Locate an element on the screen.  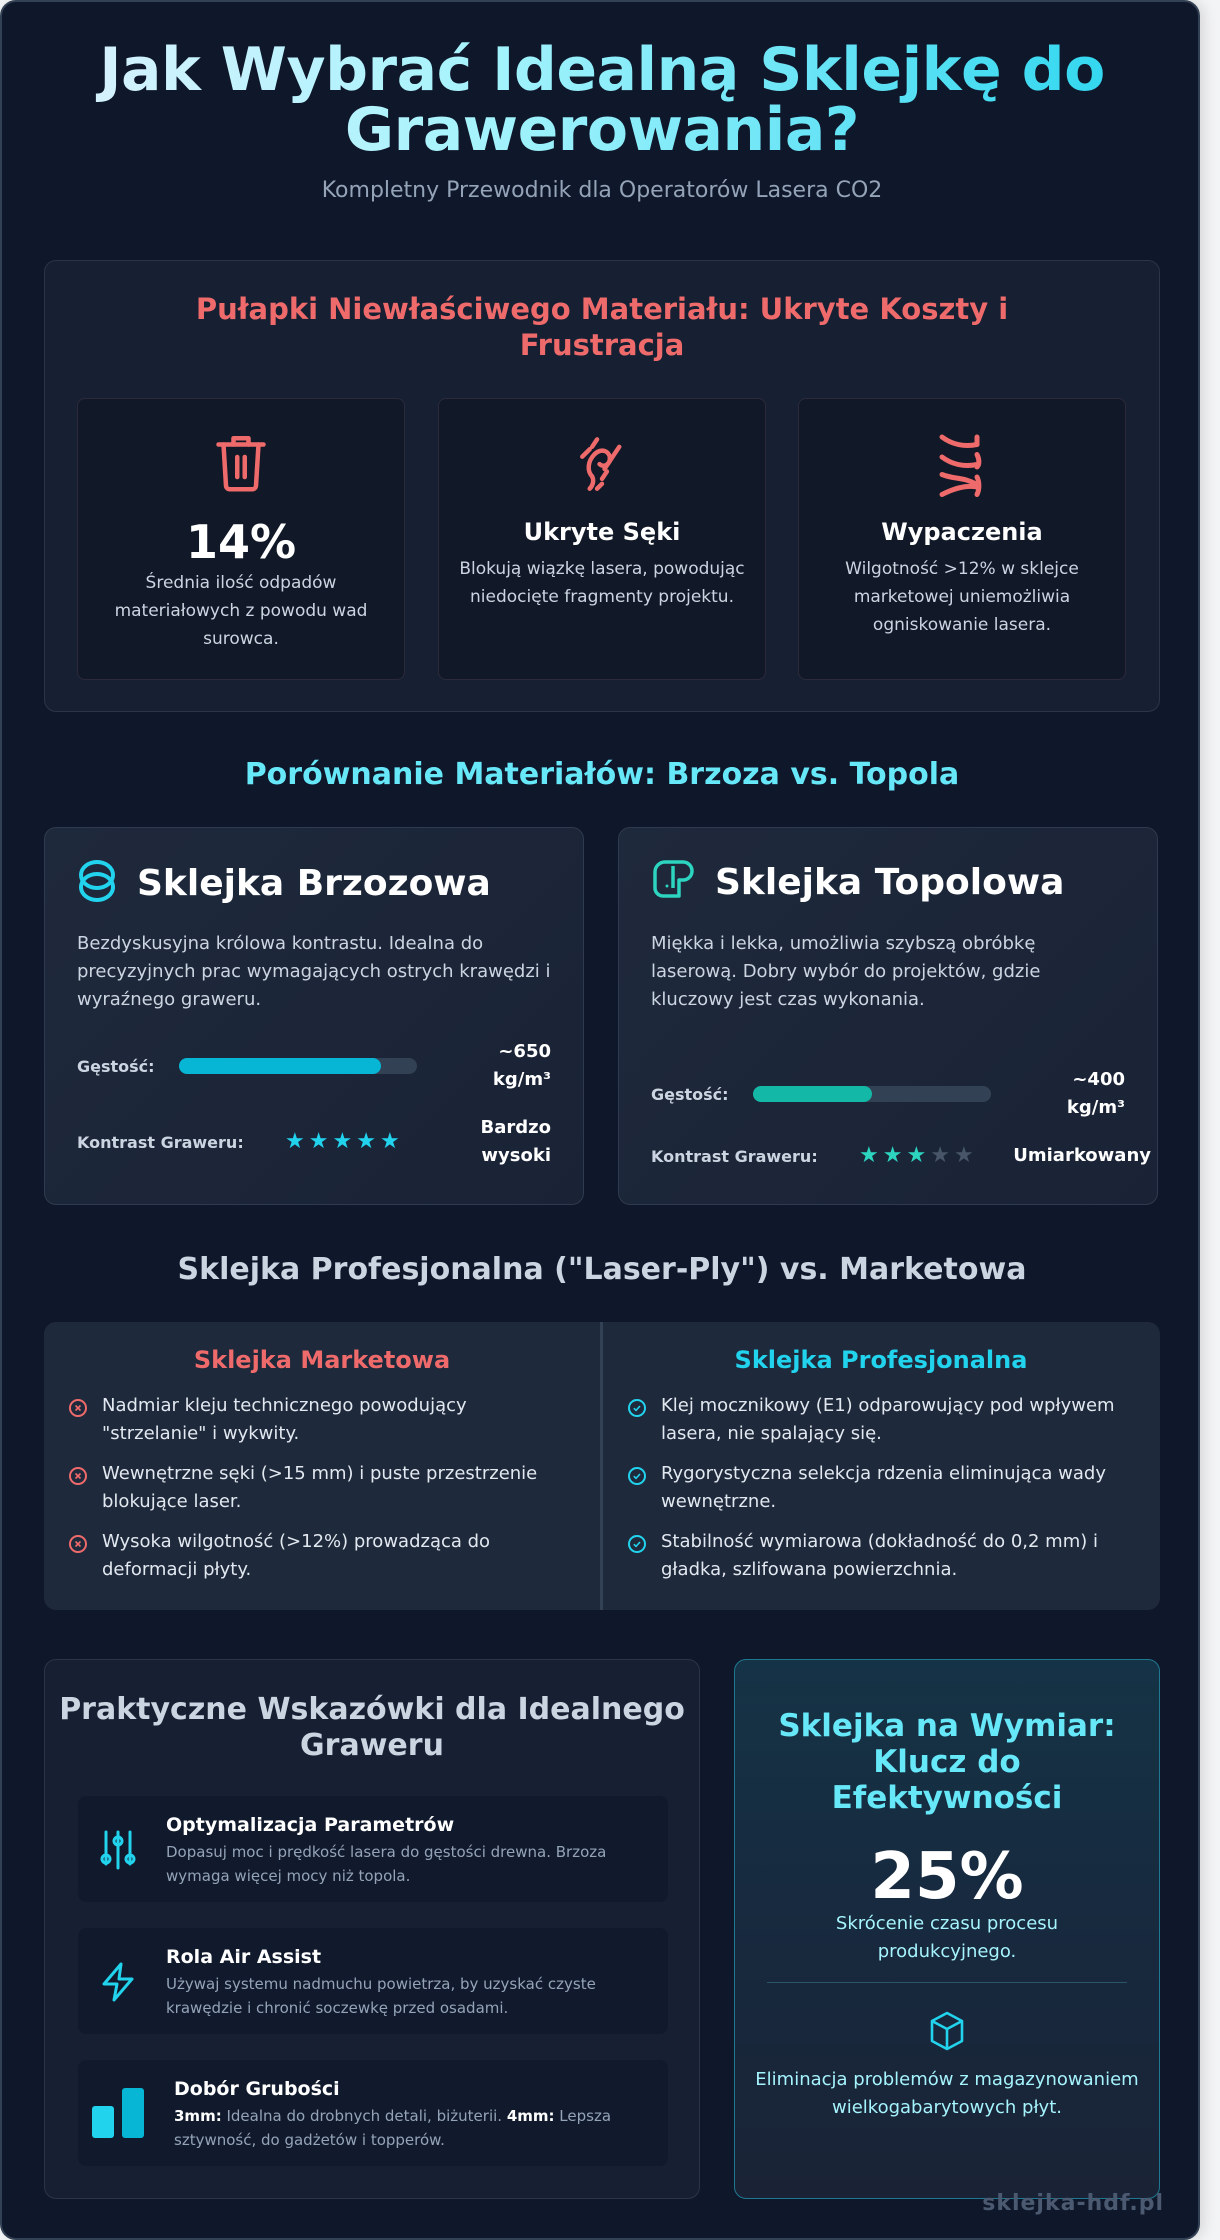
divider is located at coordinates (947, 1982).